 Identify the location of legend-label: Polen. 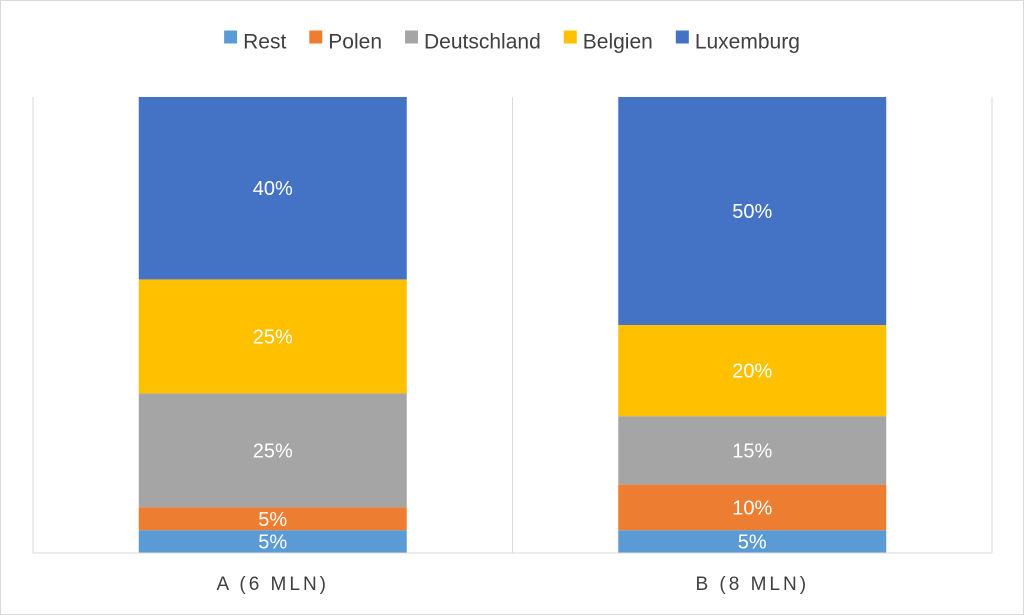
(355, 42).